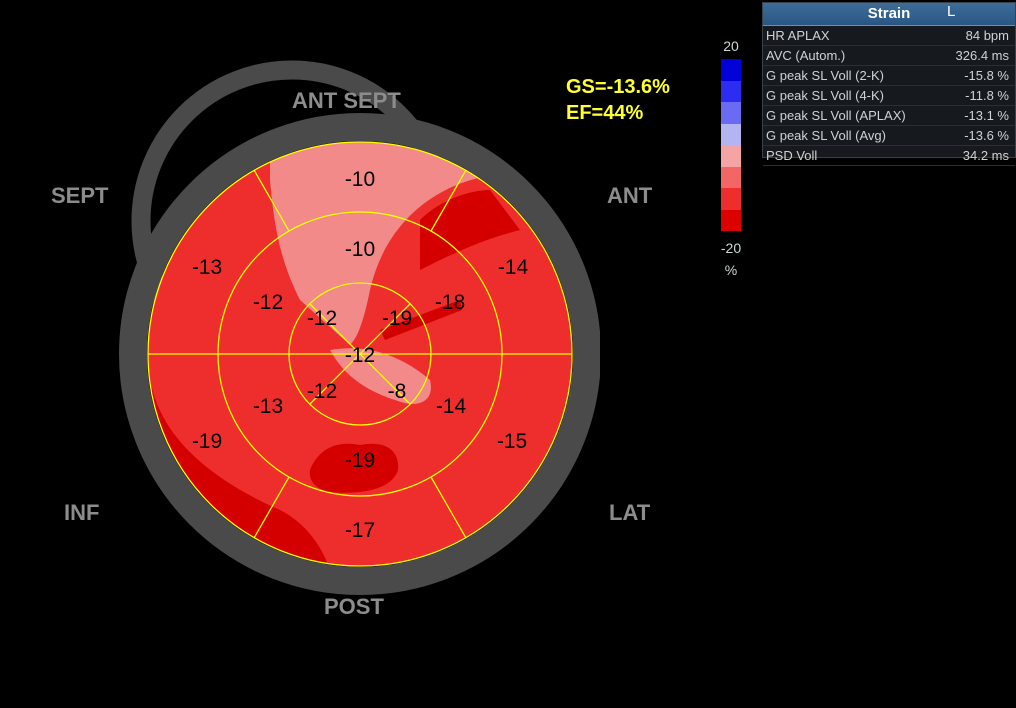  I want to click on high-strain-streak, so click(421, 320).